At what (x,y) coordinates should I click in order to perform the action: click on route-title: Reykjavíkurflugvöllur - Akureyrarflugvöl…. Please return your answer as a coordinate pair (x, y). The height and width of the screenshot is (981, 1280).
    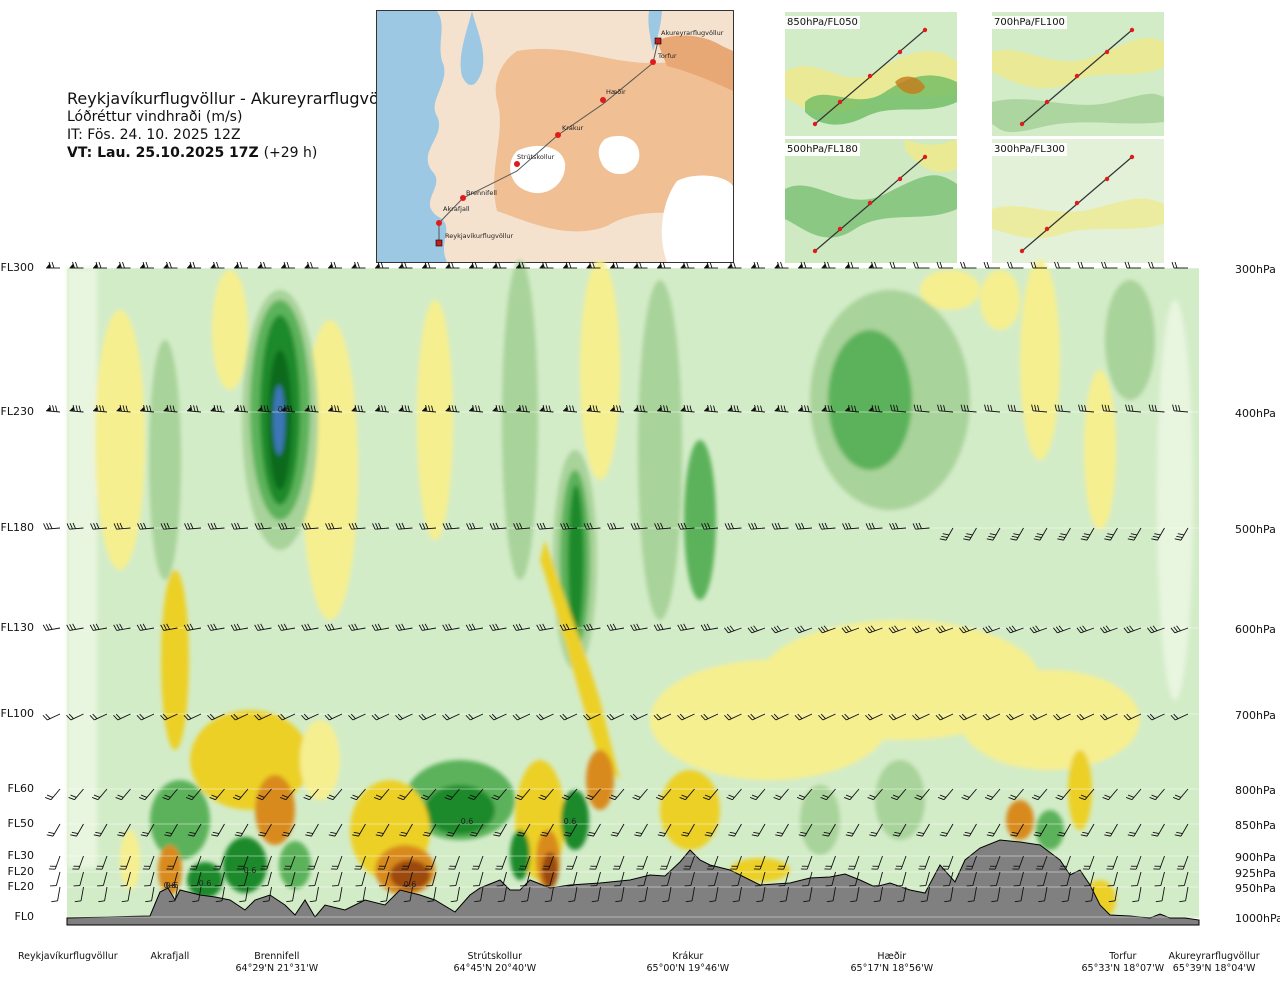
    Looking at the image, I should click on (236, 98).